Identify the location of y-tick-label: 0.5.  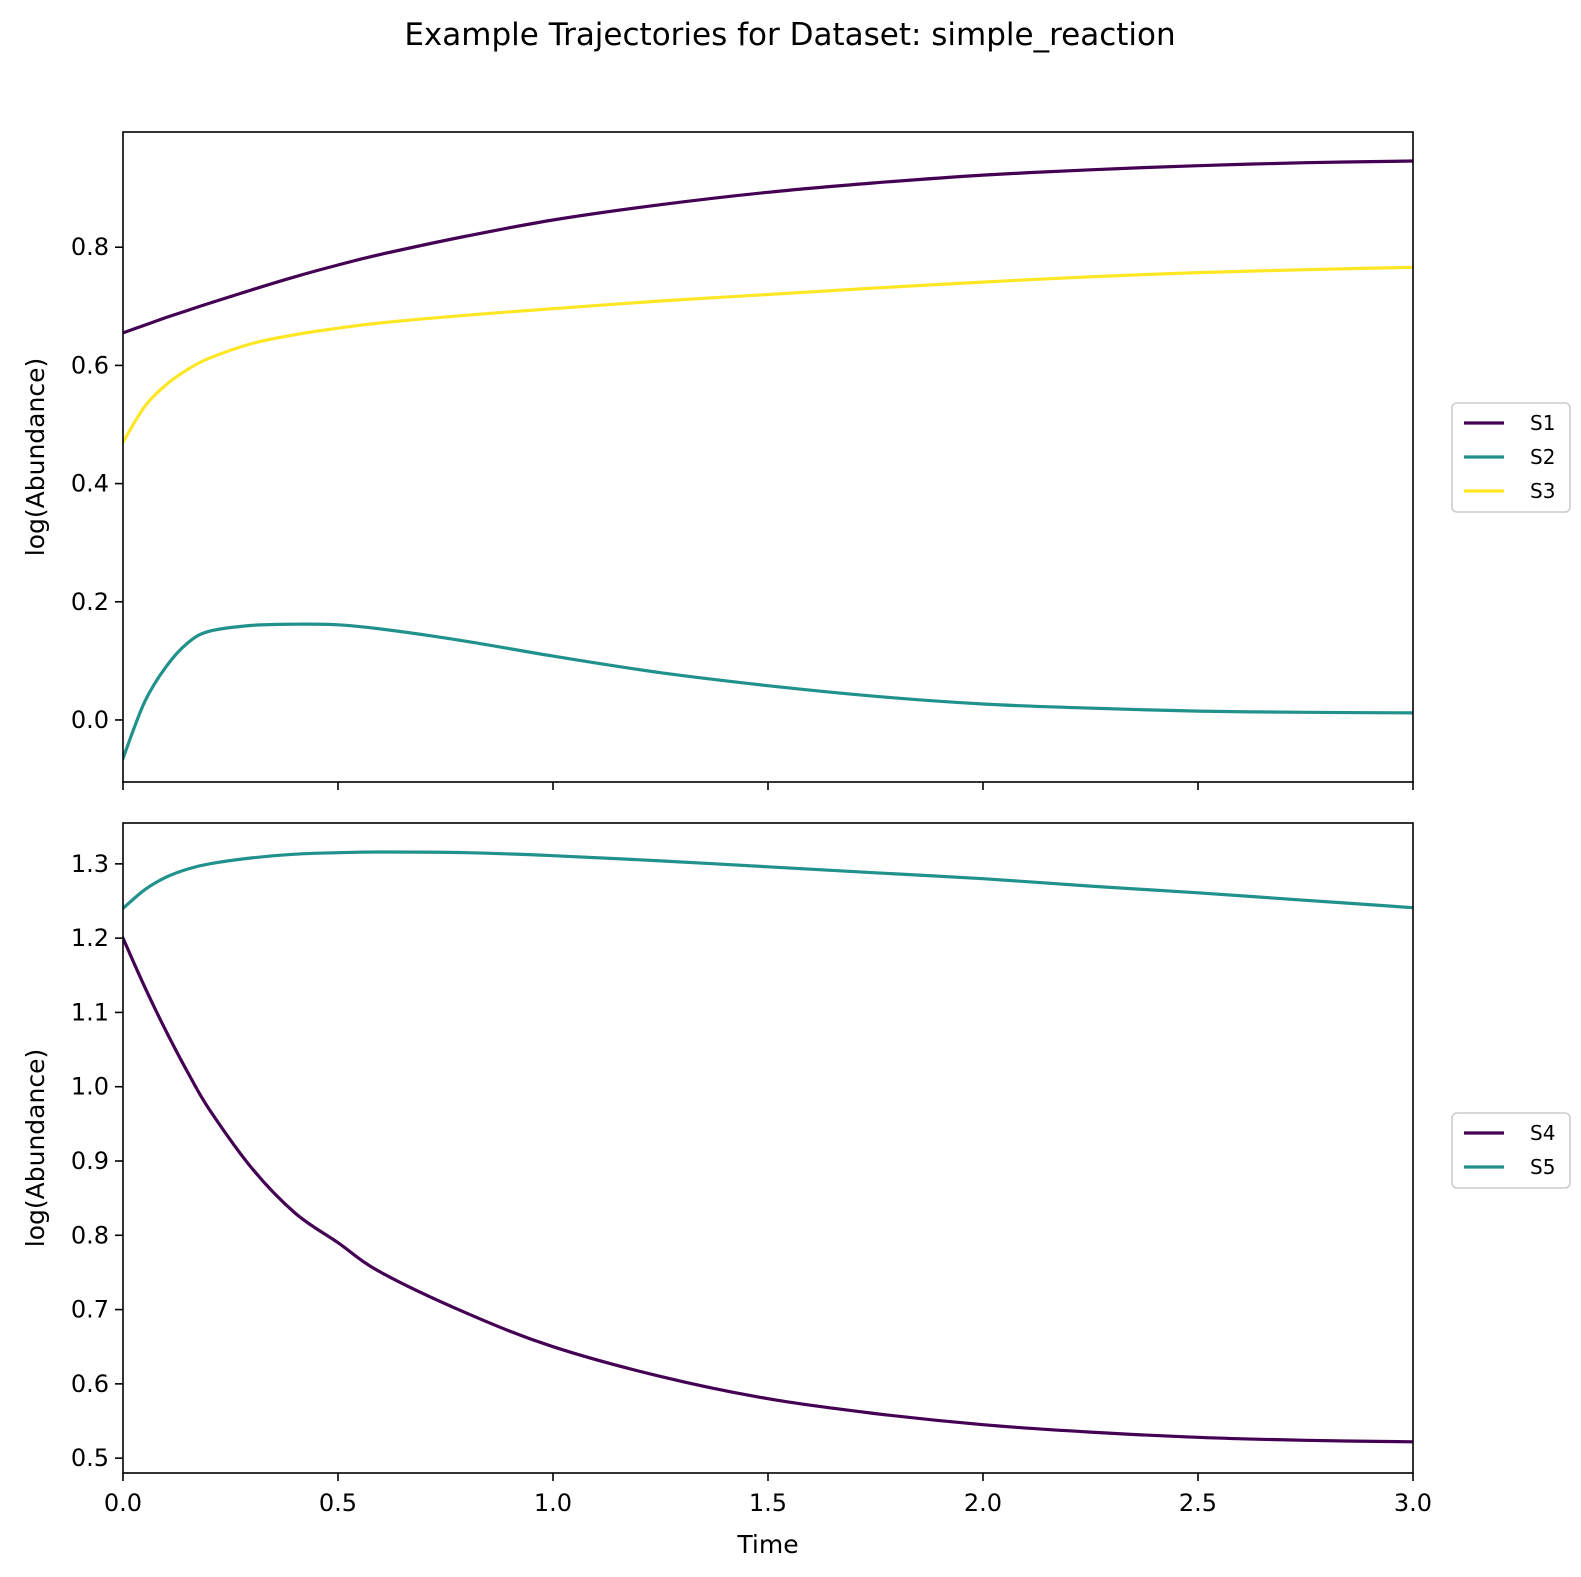
(90, 1458).